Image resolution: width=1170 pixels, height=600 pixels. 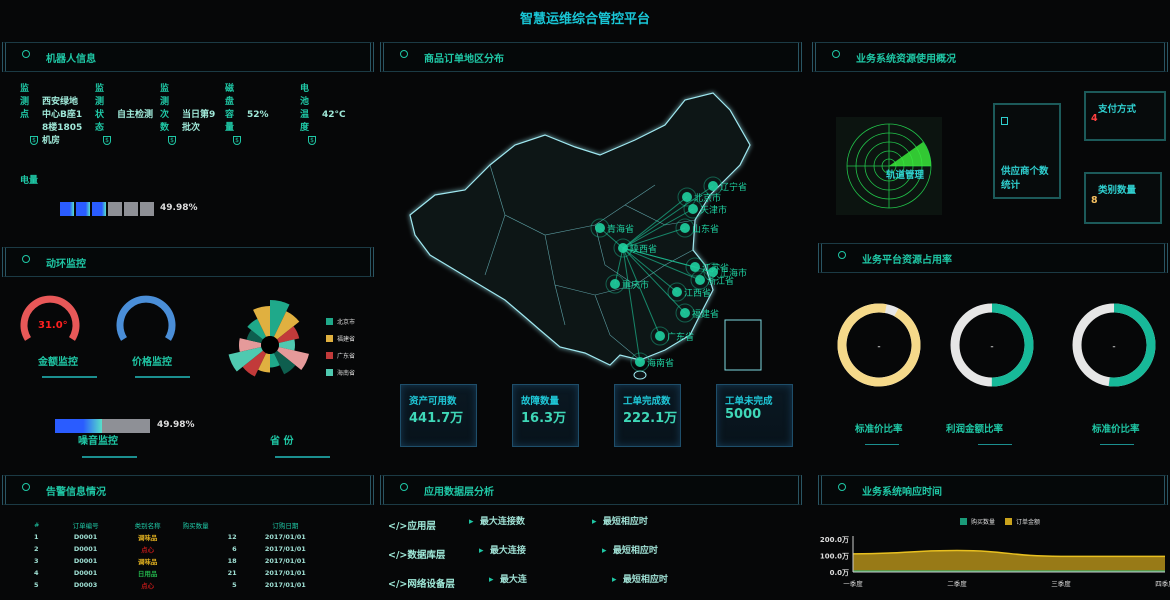 I want to click on category-value: 8, so click(x=1094, y=200).